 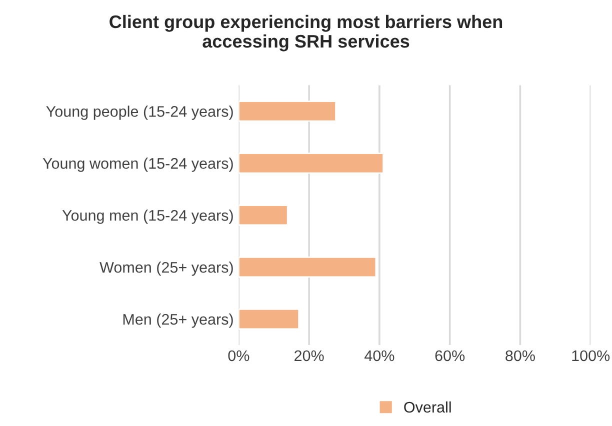 What do you see at coordinates (239, 356) in the screenshot?
I see `x-tick-label: 0%` at bounding box center [239, 356].